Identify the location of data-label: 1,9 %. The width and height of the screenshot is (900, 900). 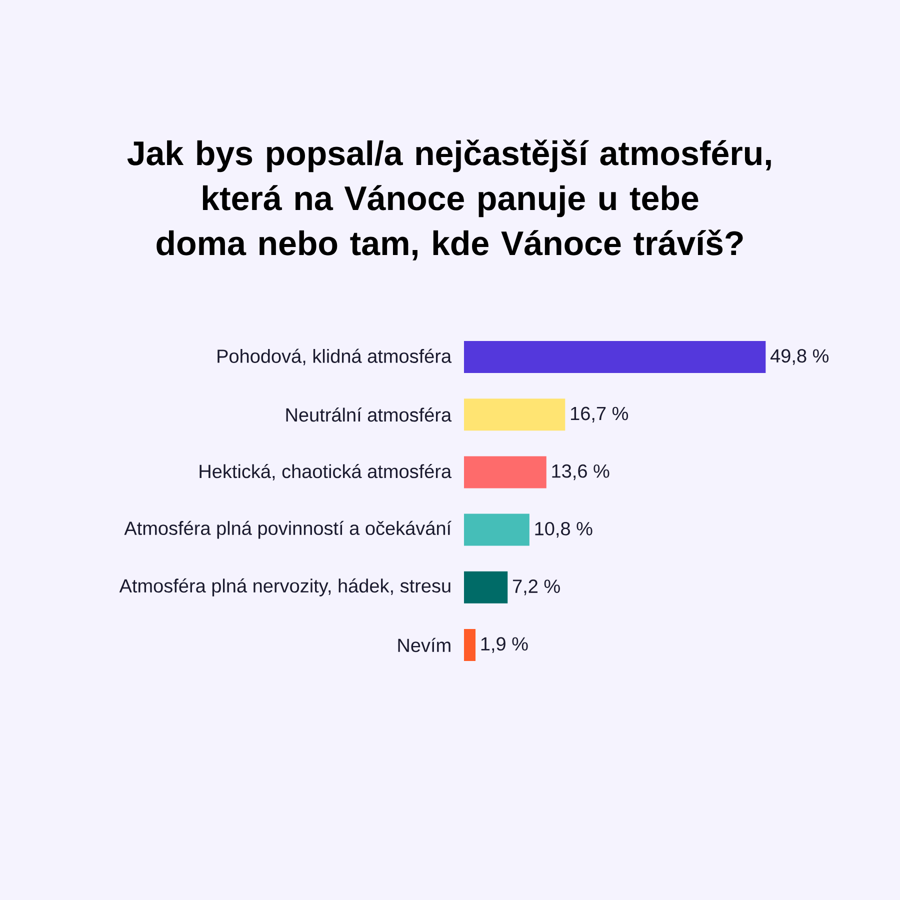
(504, 645).